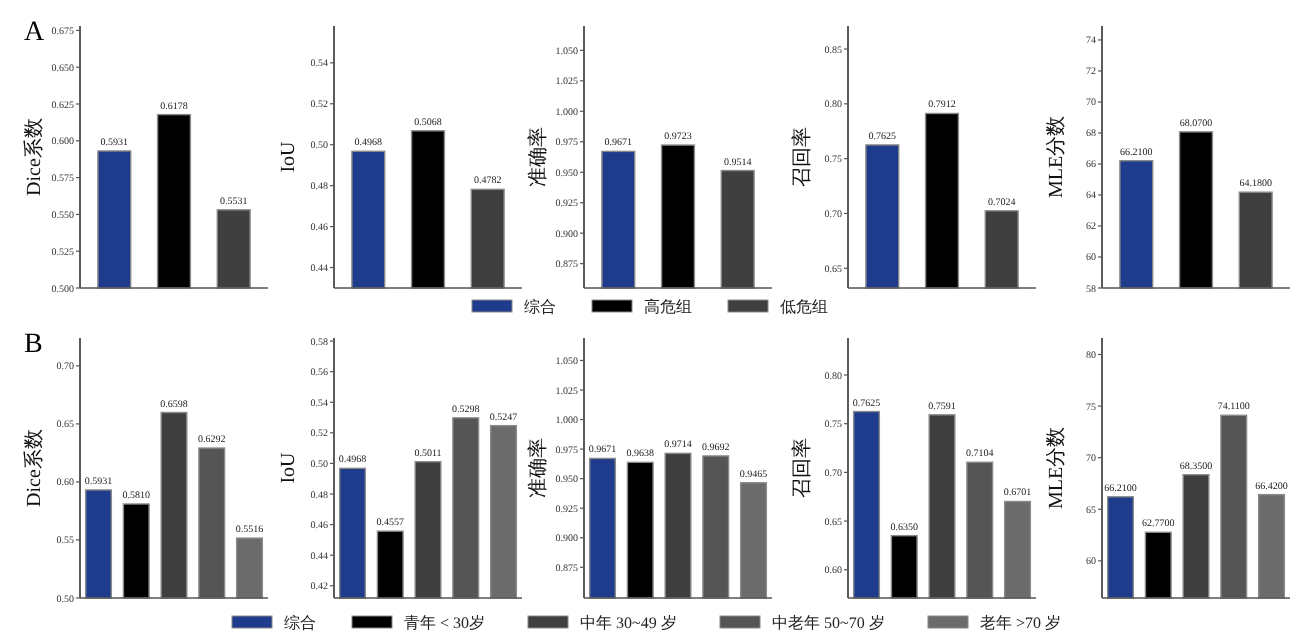 The image size is (1300, 642). What do you see at coordinates (668, 307) in the screenshot?
I see `legend-label: 高危组` at bounding box center [668, 307].